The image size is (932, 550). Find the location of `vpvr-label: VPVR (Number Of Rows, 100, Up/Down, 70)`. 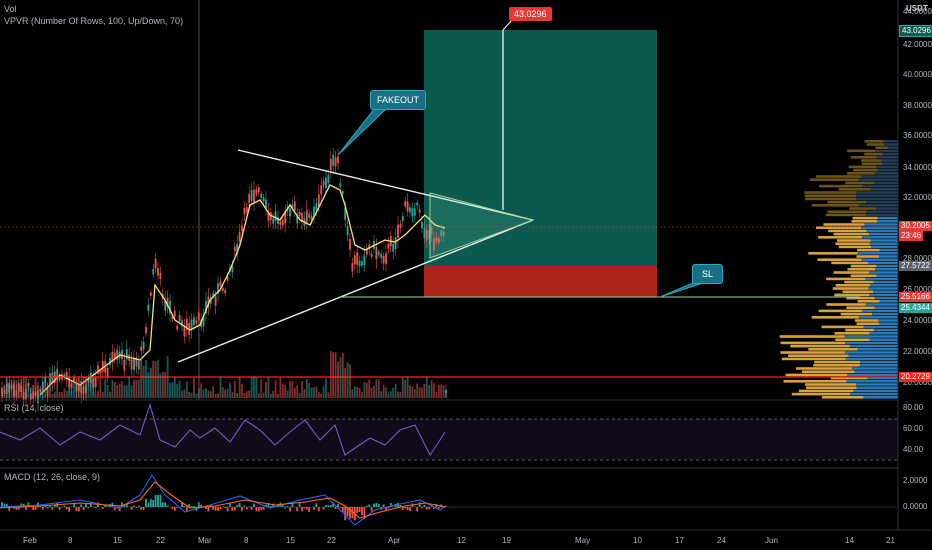

vpvr-label: VPVR (Number Of Rows, 100, Up/Down, 70) is located at coordinates (94, 21).